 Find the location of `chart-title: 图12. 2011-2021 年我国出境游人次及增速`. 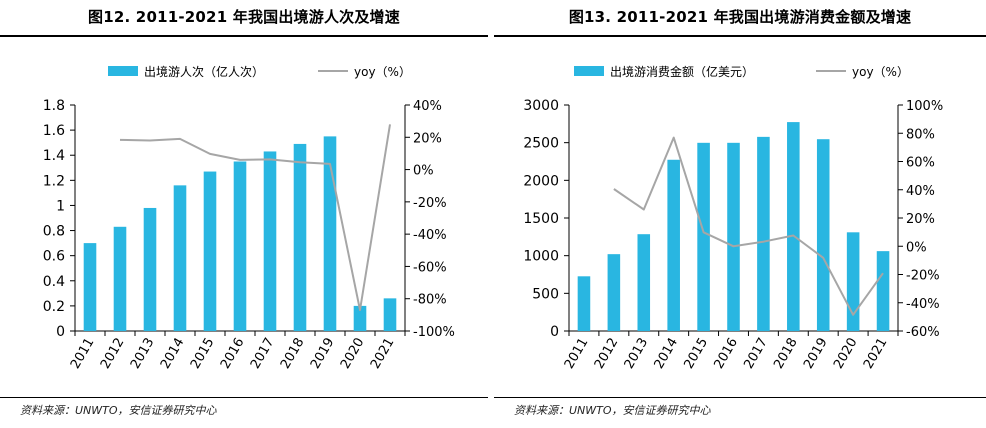

chart-title: 图12. 2011-2021 年我国出境游人次及增速 is located at coordinates (244, 17).